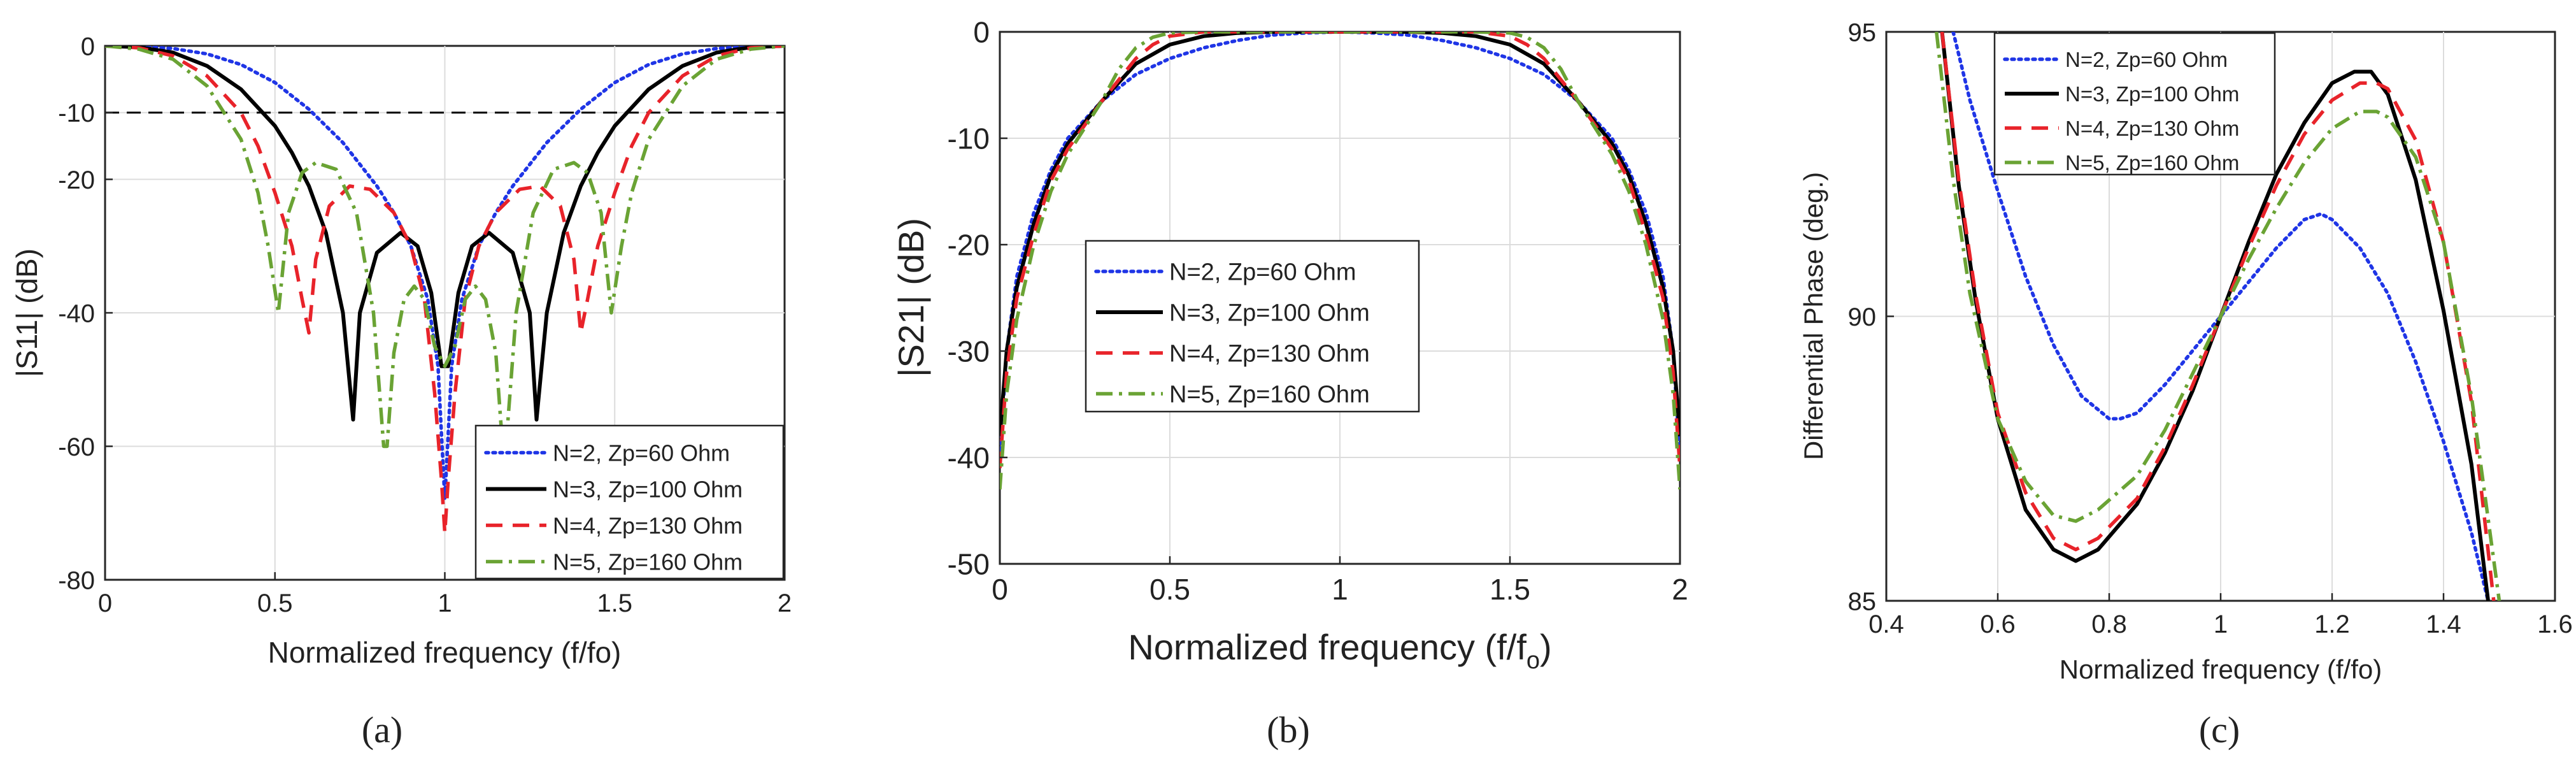  I want to click on x-tick-label: 1.4, so click(2443, 624).